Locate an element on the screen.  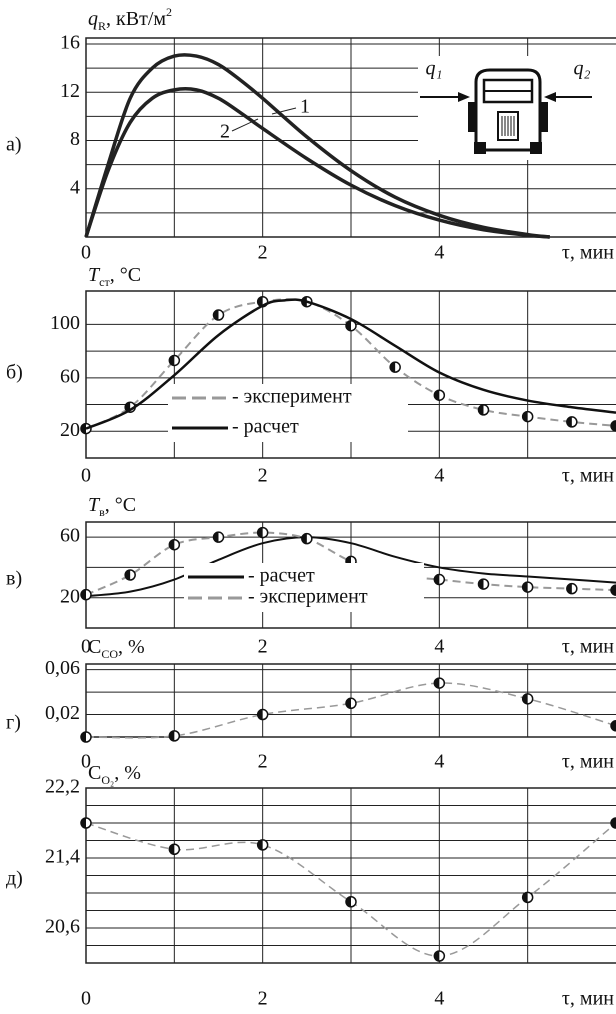
y-tick-label: 4 is located at coordinates (75, 187).